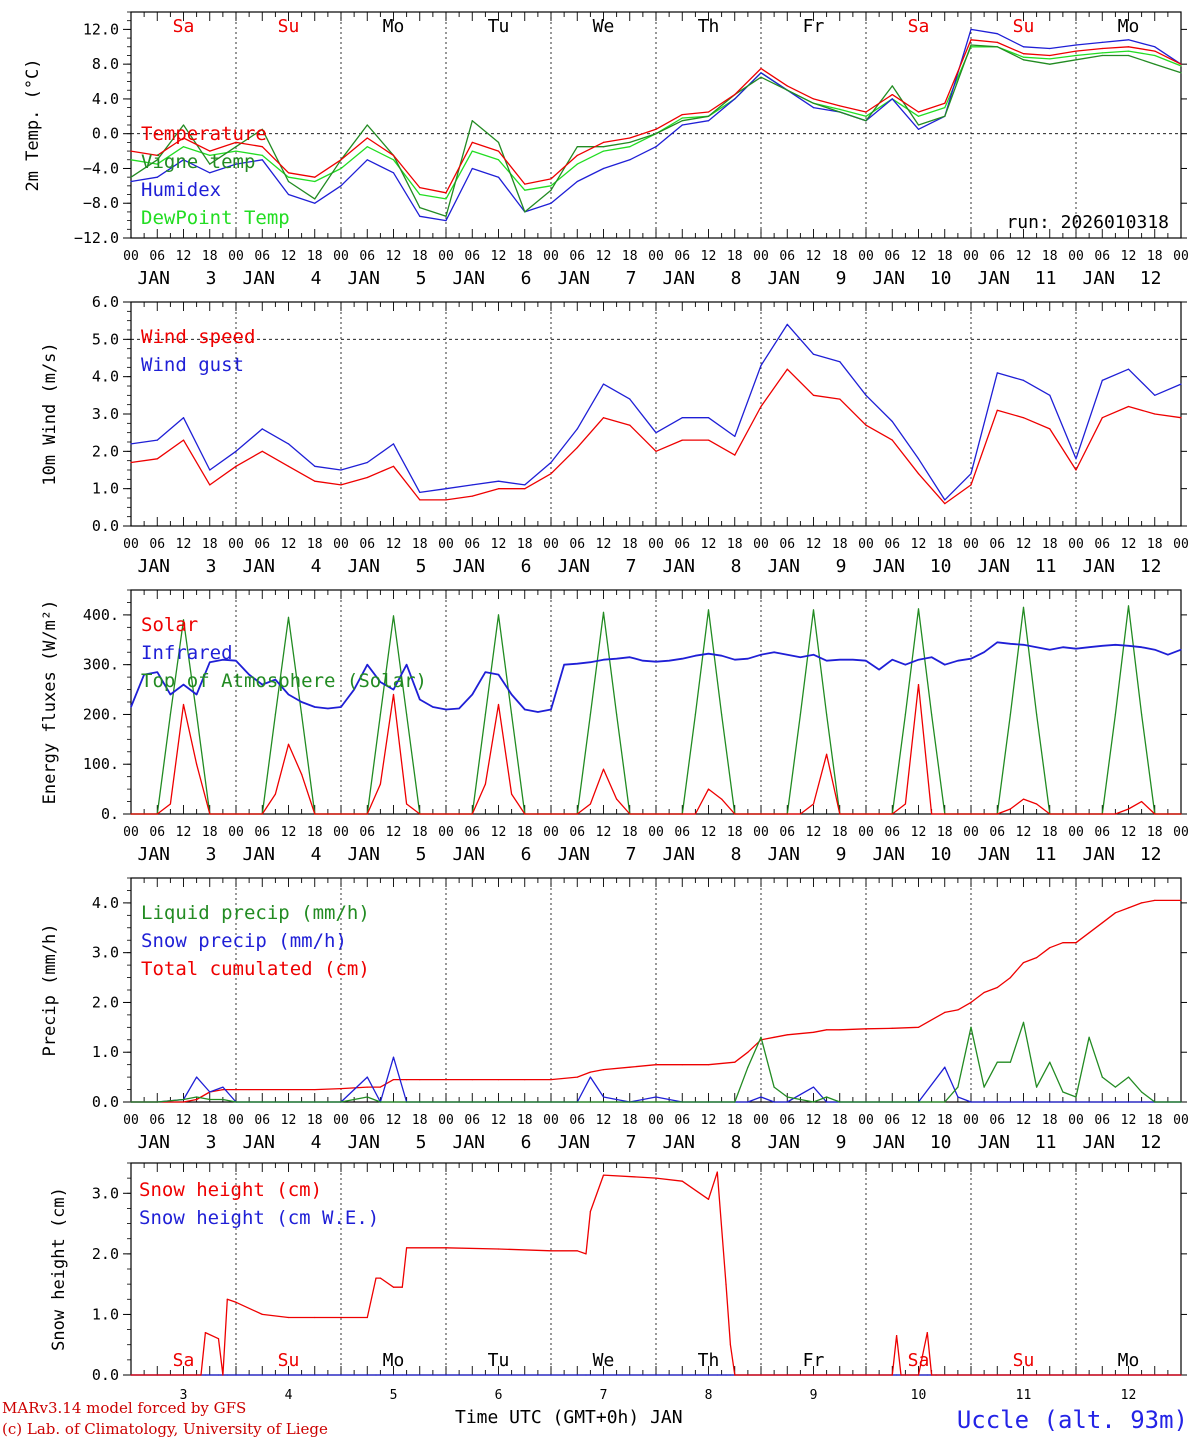  I want to click on y-axis-title: Energy fluxes (W/m²), so click(50, 702).